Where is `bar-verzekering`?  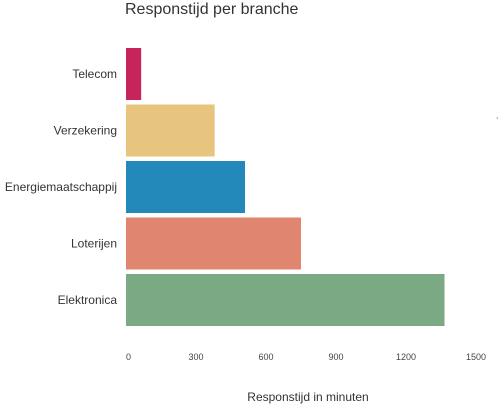 bar-verzekering is located at coordinates (170, 130).